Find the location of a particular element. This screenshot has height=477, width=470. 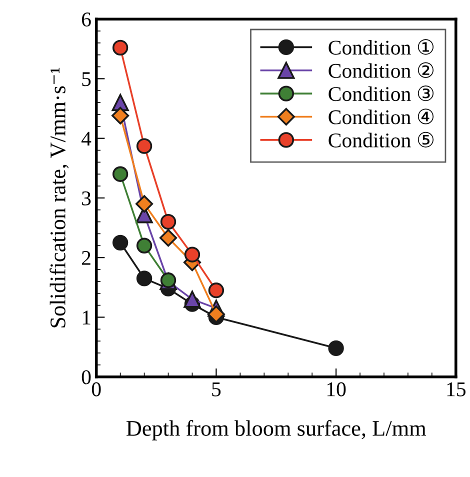

x-tick-label: 5 is located at coordinates (216, 389).